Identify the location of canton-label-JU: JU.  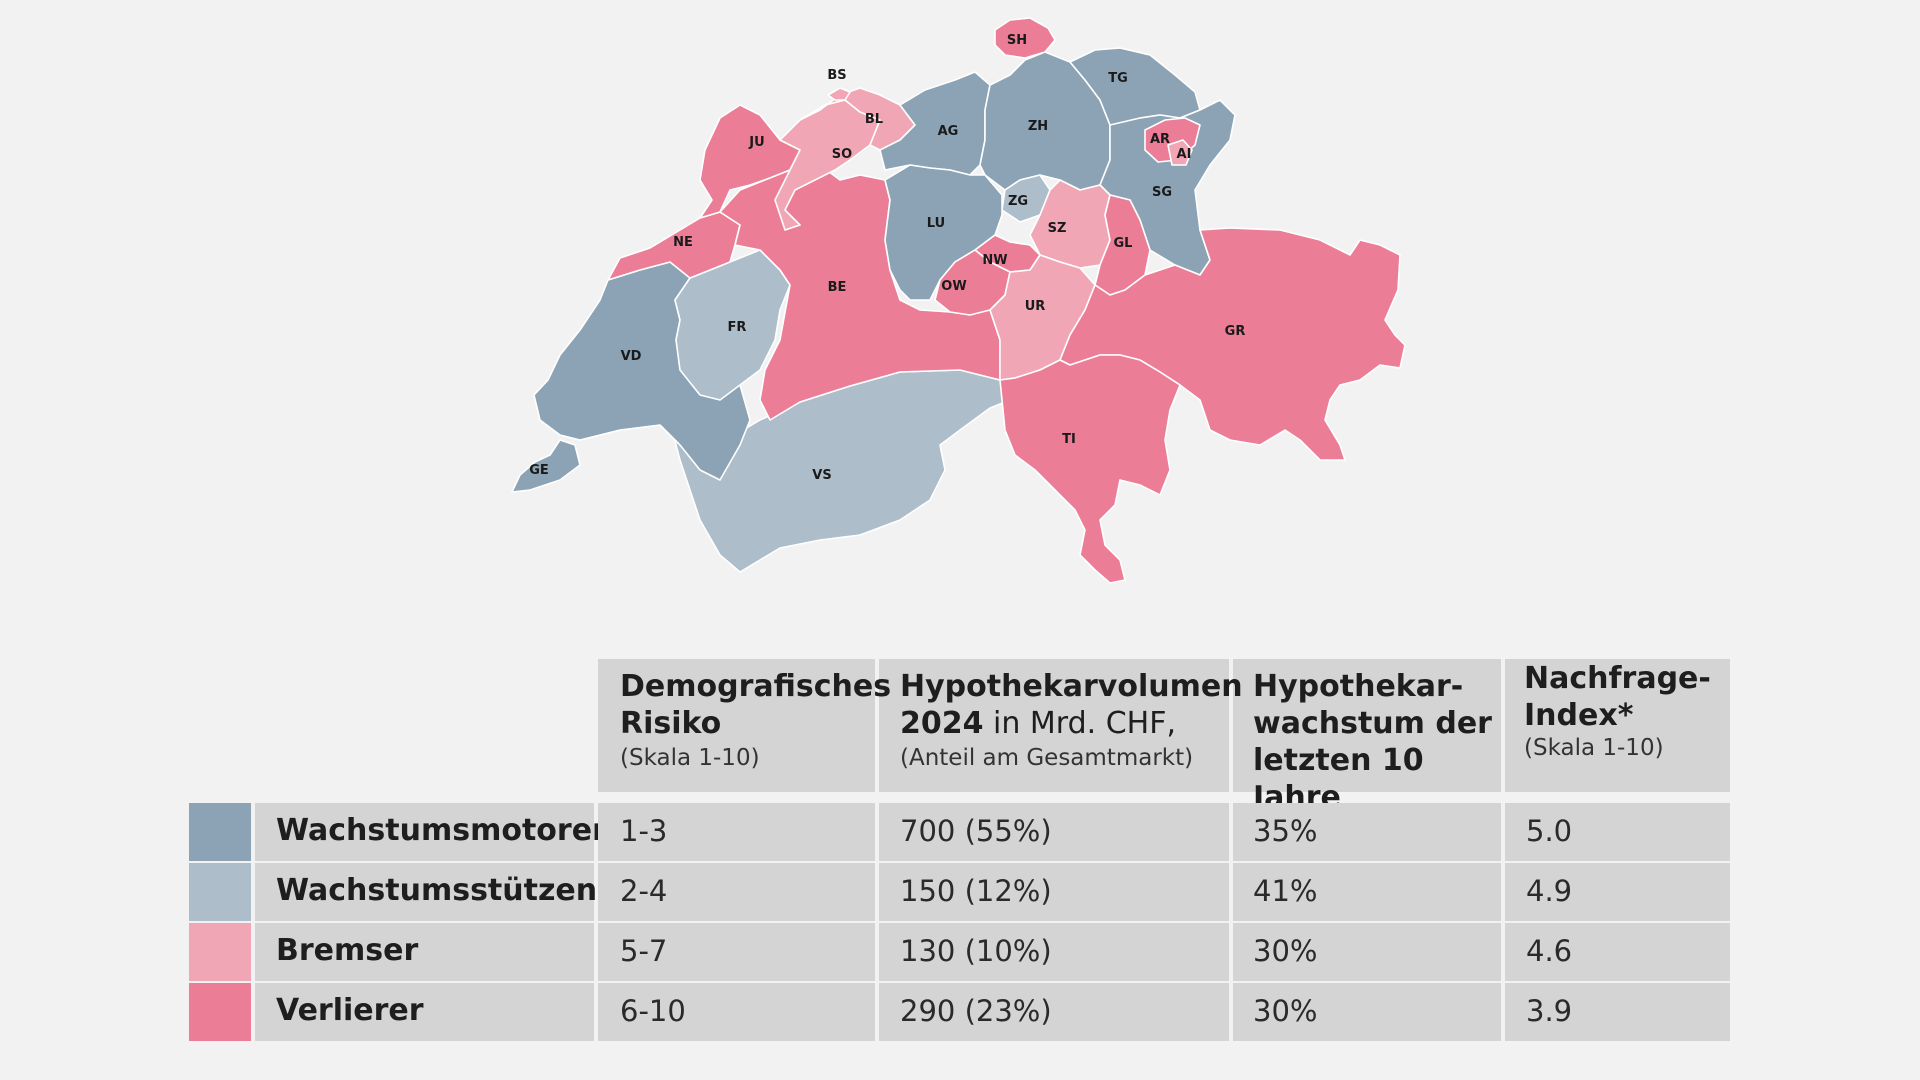
(756, 142).